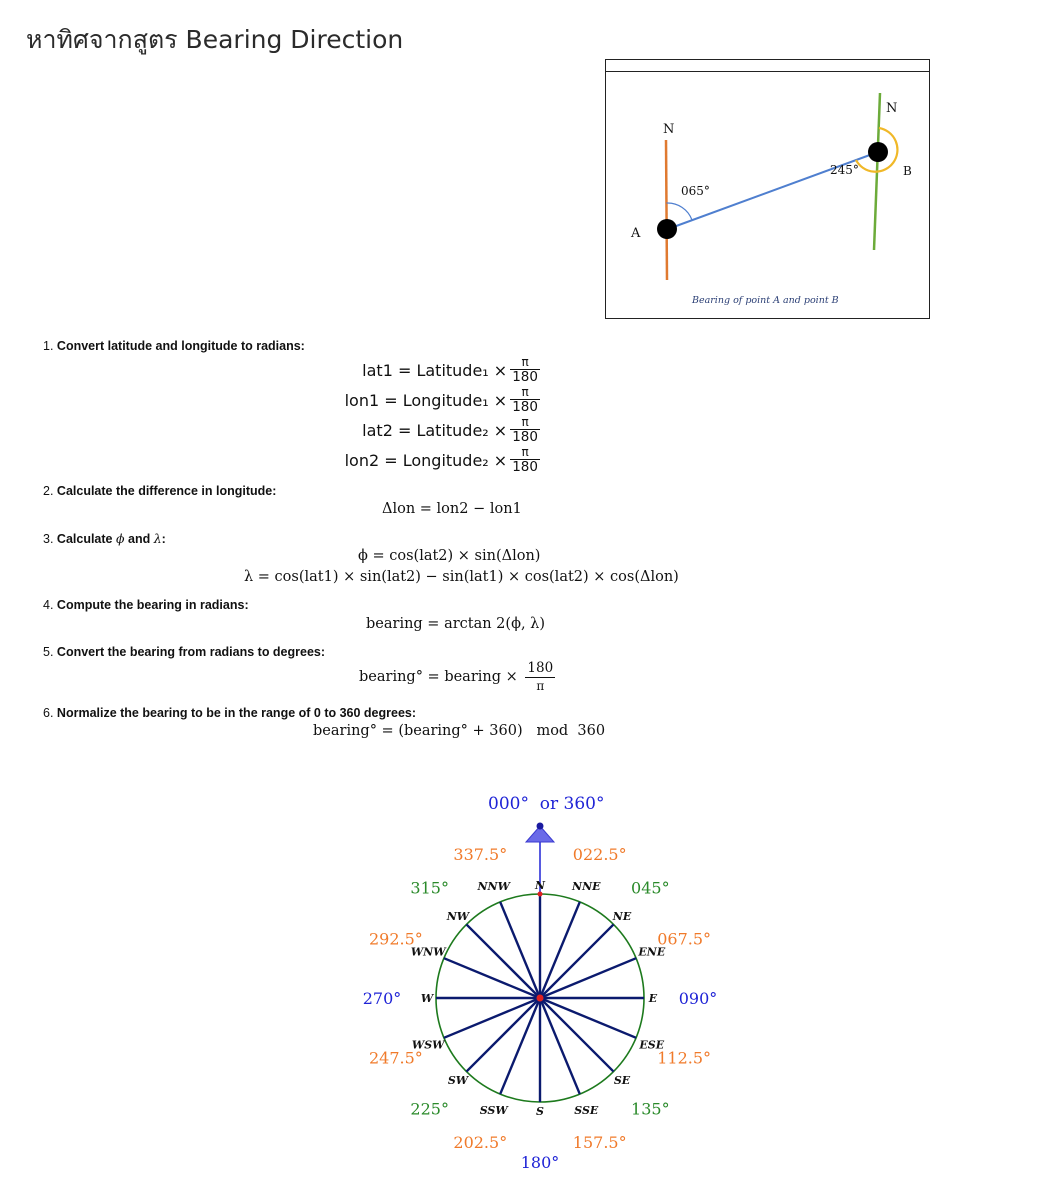 The image size is (1056, 1191). I want to click on line-a-to-b, so click(773, 190).